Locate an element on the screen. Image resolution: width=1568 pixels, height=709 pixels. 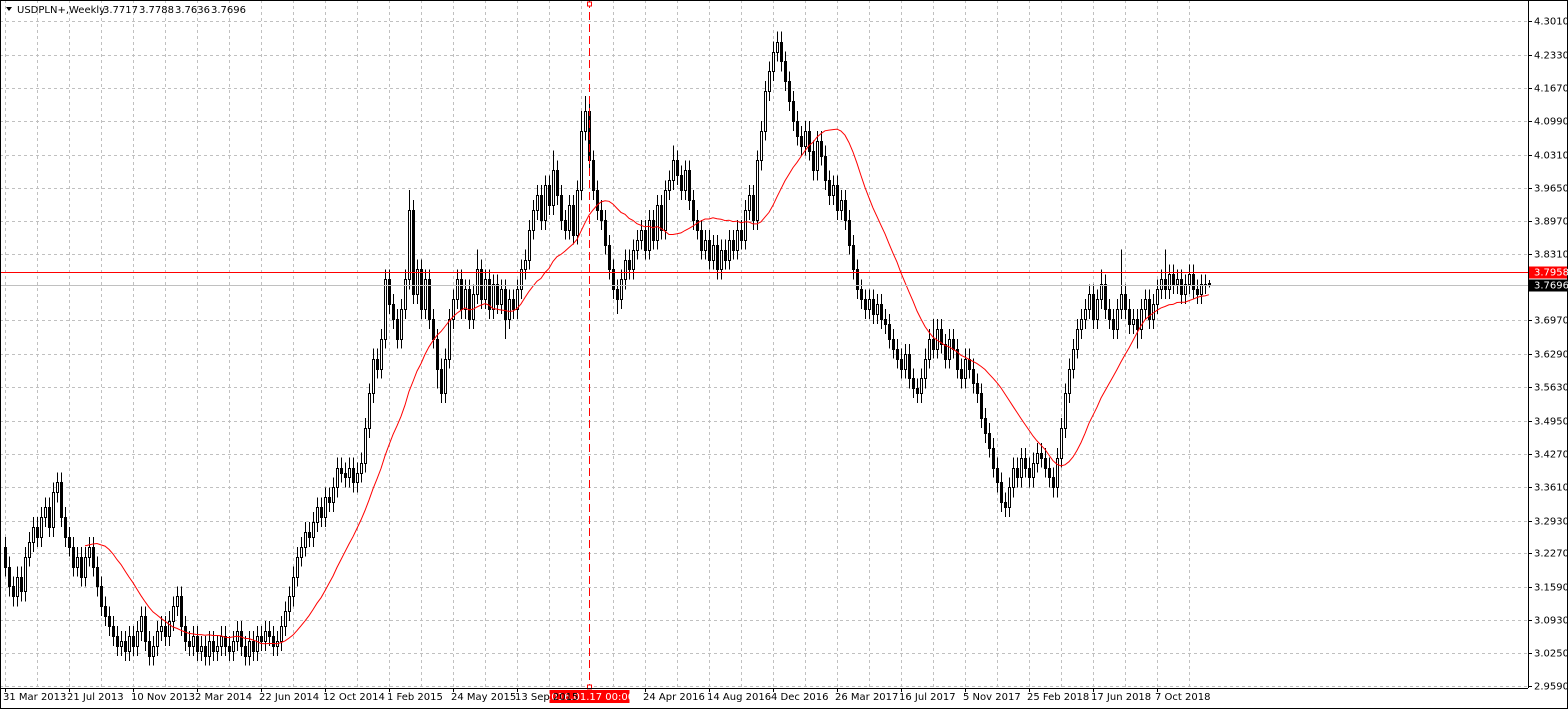
y-tick-label: 4.0310 is located at coordinates (1551, 156).